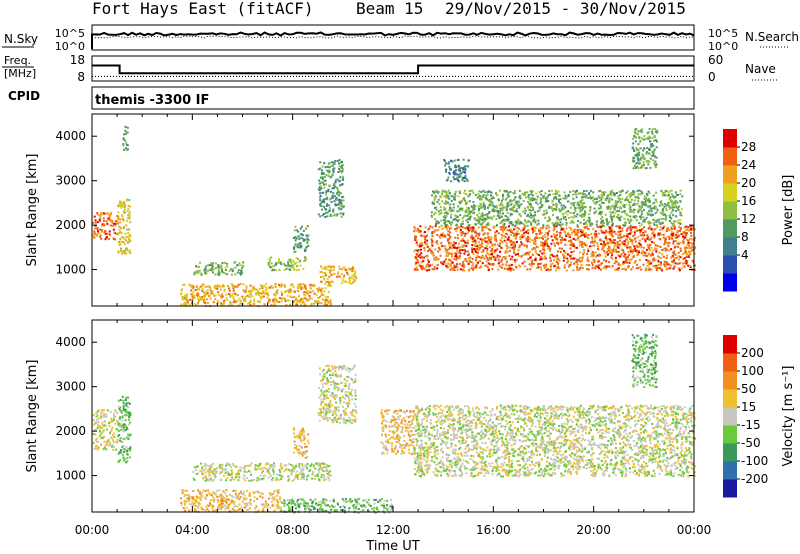  Describe the element at coordinates (219, 268) in the screenshot. I see `data-region` at that location.